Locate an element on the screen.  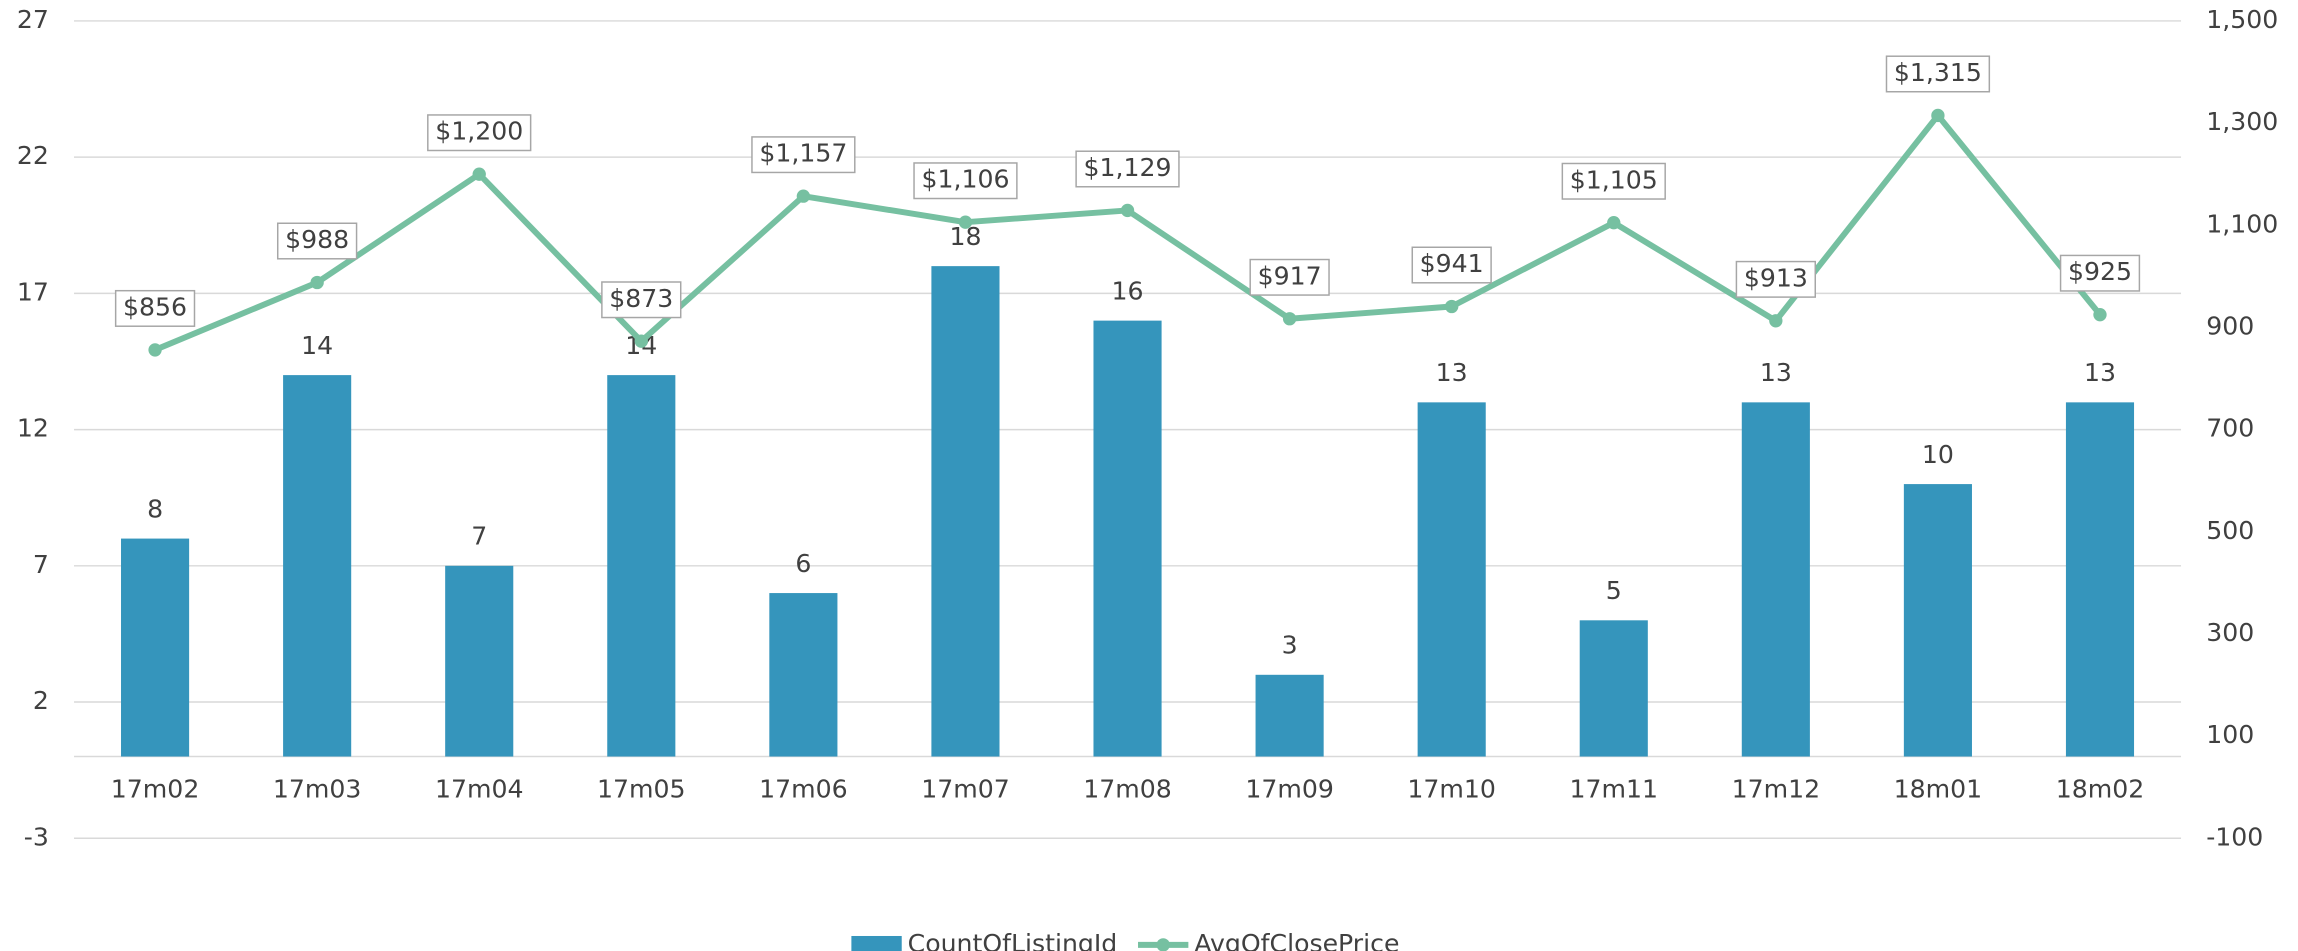
y-tick-label: 27 is located at coordinates (33, 19).